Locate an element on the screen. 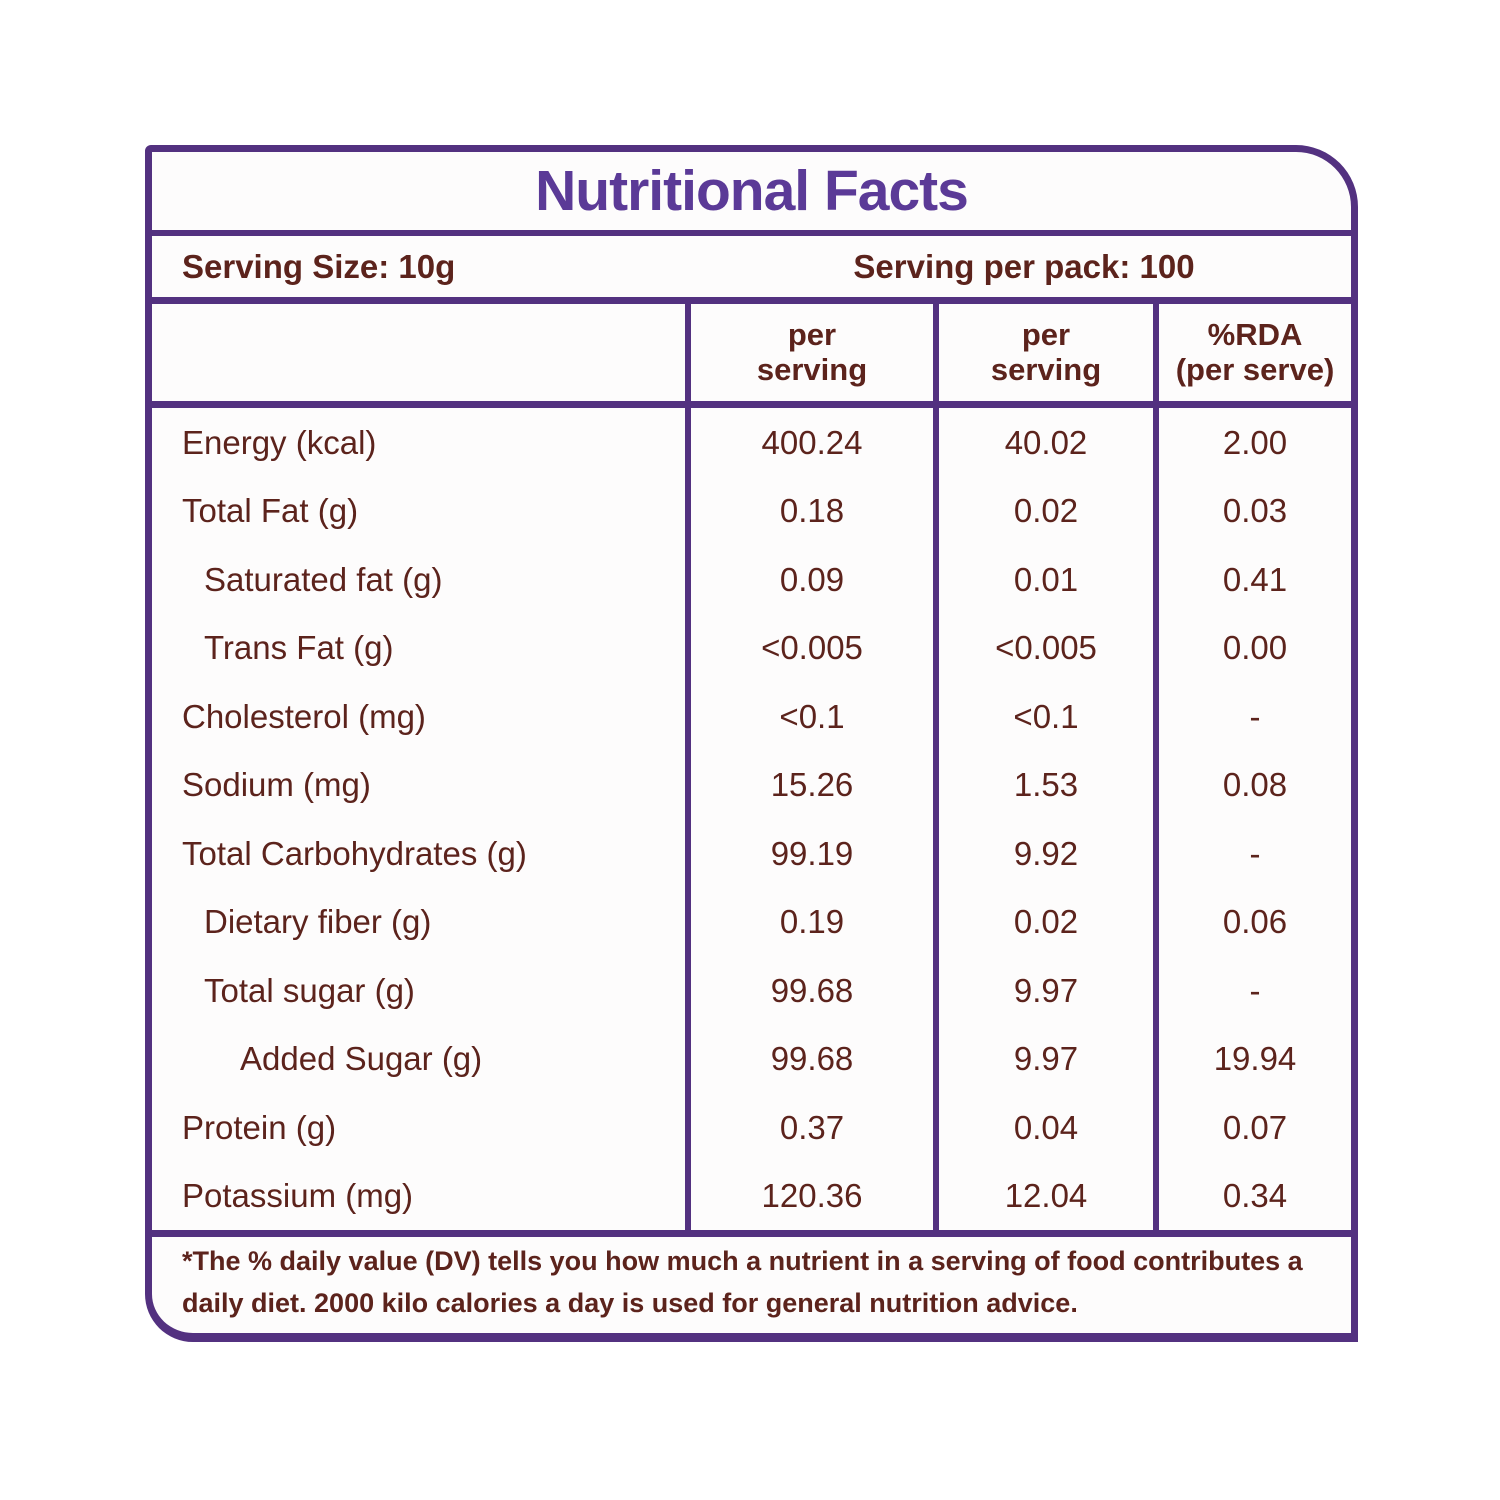  table-row: Dietary fiber (g) 0.19 0.02 0.06 is located at coordinates (751, 922).